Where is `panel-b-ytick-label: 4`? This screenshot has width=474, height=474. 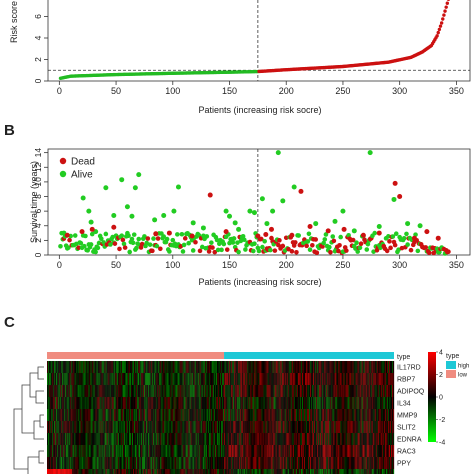 panel-b-ytick-label: 4 is located at coordinates (38, 225).